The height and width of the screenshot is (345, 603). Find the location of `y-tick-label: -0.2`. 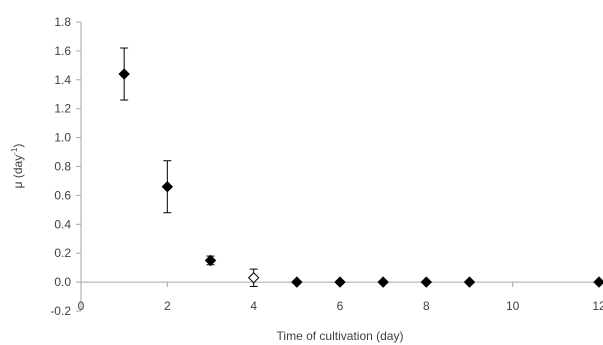

y-tick-label: -0.2 is located at coordinates (60, 311).